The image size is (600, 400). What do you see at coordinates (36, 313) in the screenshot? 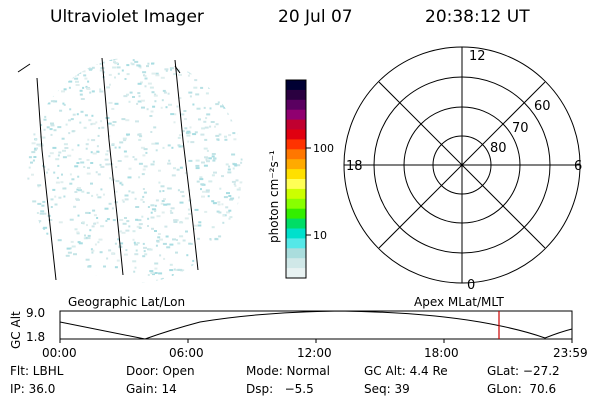
I see `y-axis-top-label: 9.0` at bounding box center [36, 313].